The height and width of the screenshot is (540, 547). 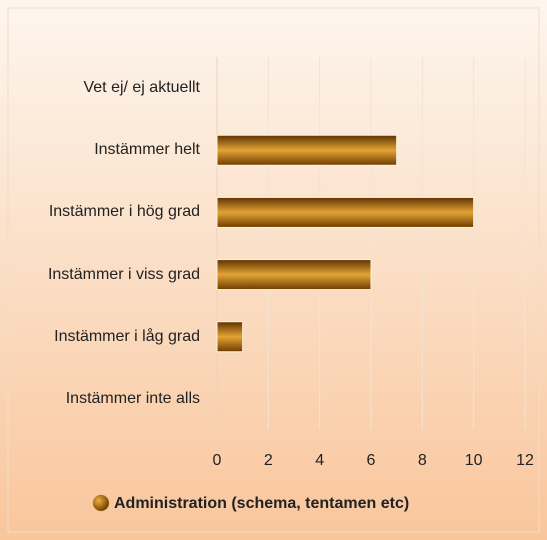 I want to click on y-tick-label: Instämmer i viss grad, so click(x=123, y=274).